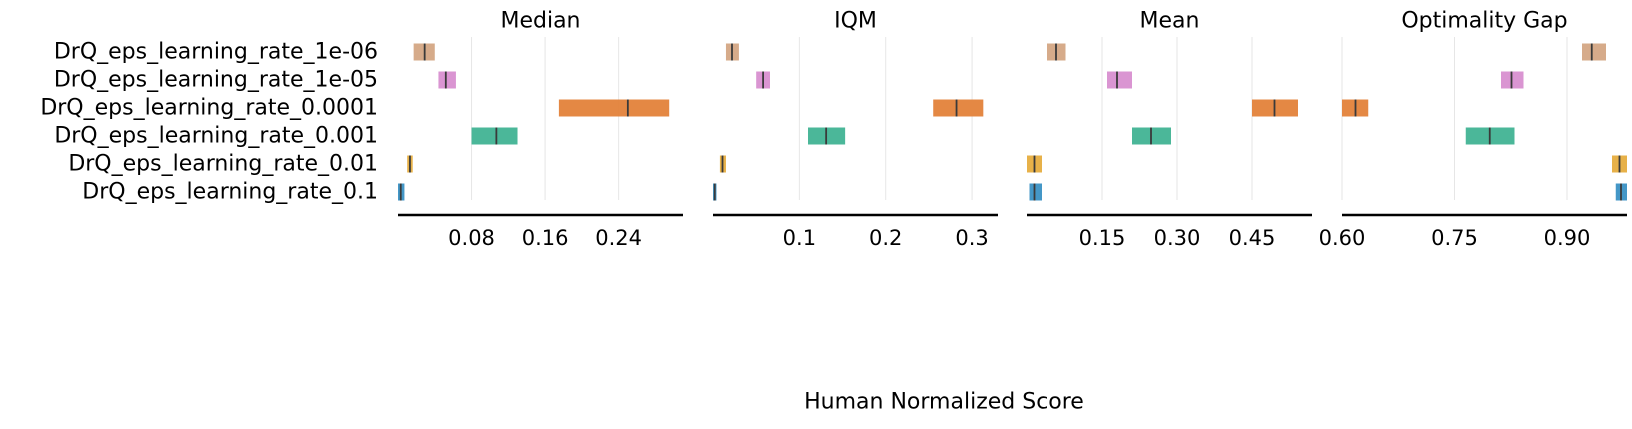 This screenshot has width=1632, height=429. Describe the element at coordinates (885, 238) in the screenshot. I see `x-tick-label: 0.2` at that location.